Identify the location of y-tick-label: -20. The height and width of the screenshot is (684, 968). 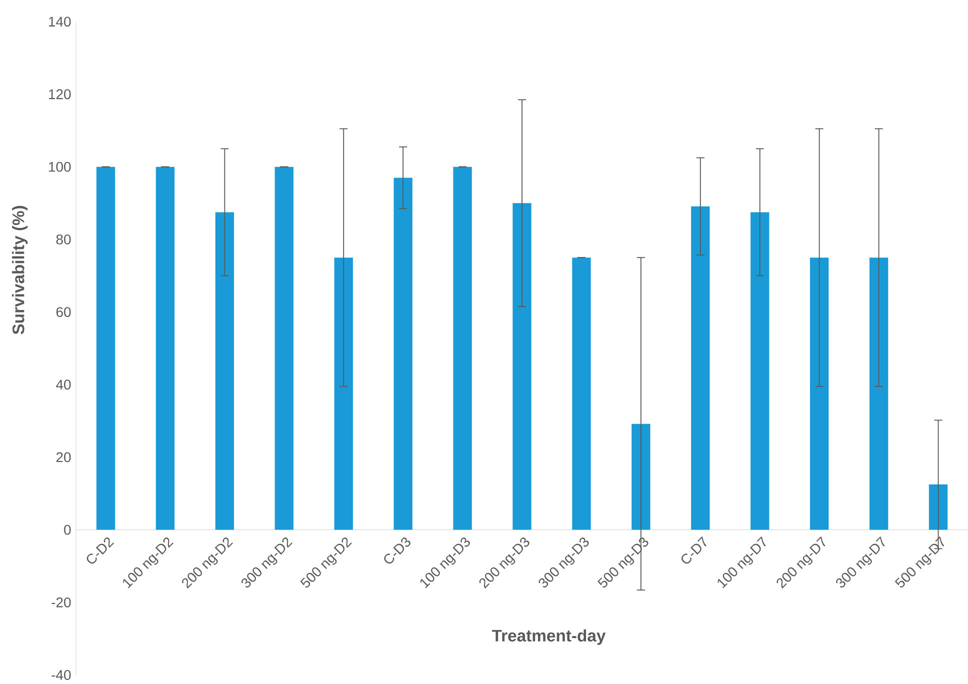
(61, 602).